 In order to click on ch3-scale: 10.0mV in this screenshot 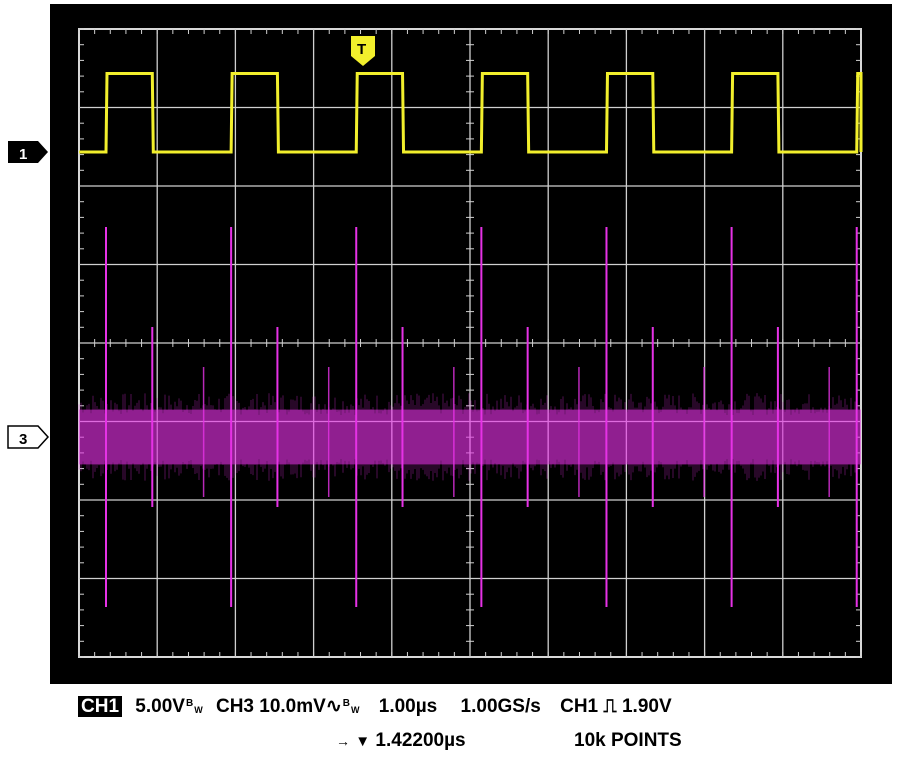, I will do `click(292, 706)`.